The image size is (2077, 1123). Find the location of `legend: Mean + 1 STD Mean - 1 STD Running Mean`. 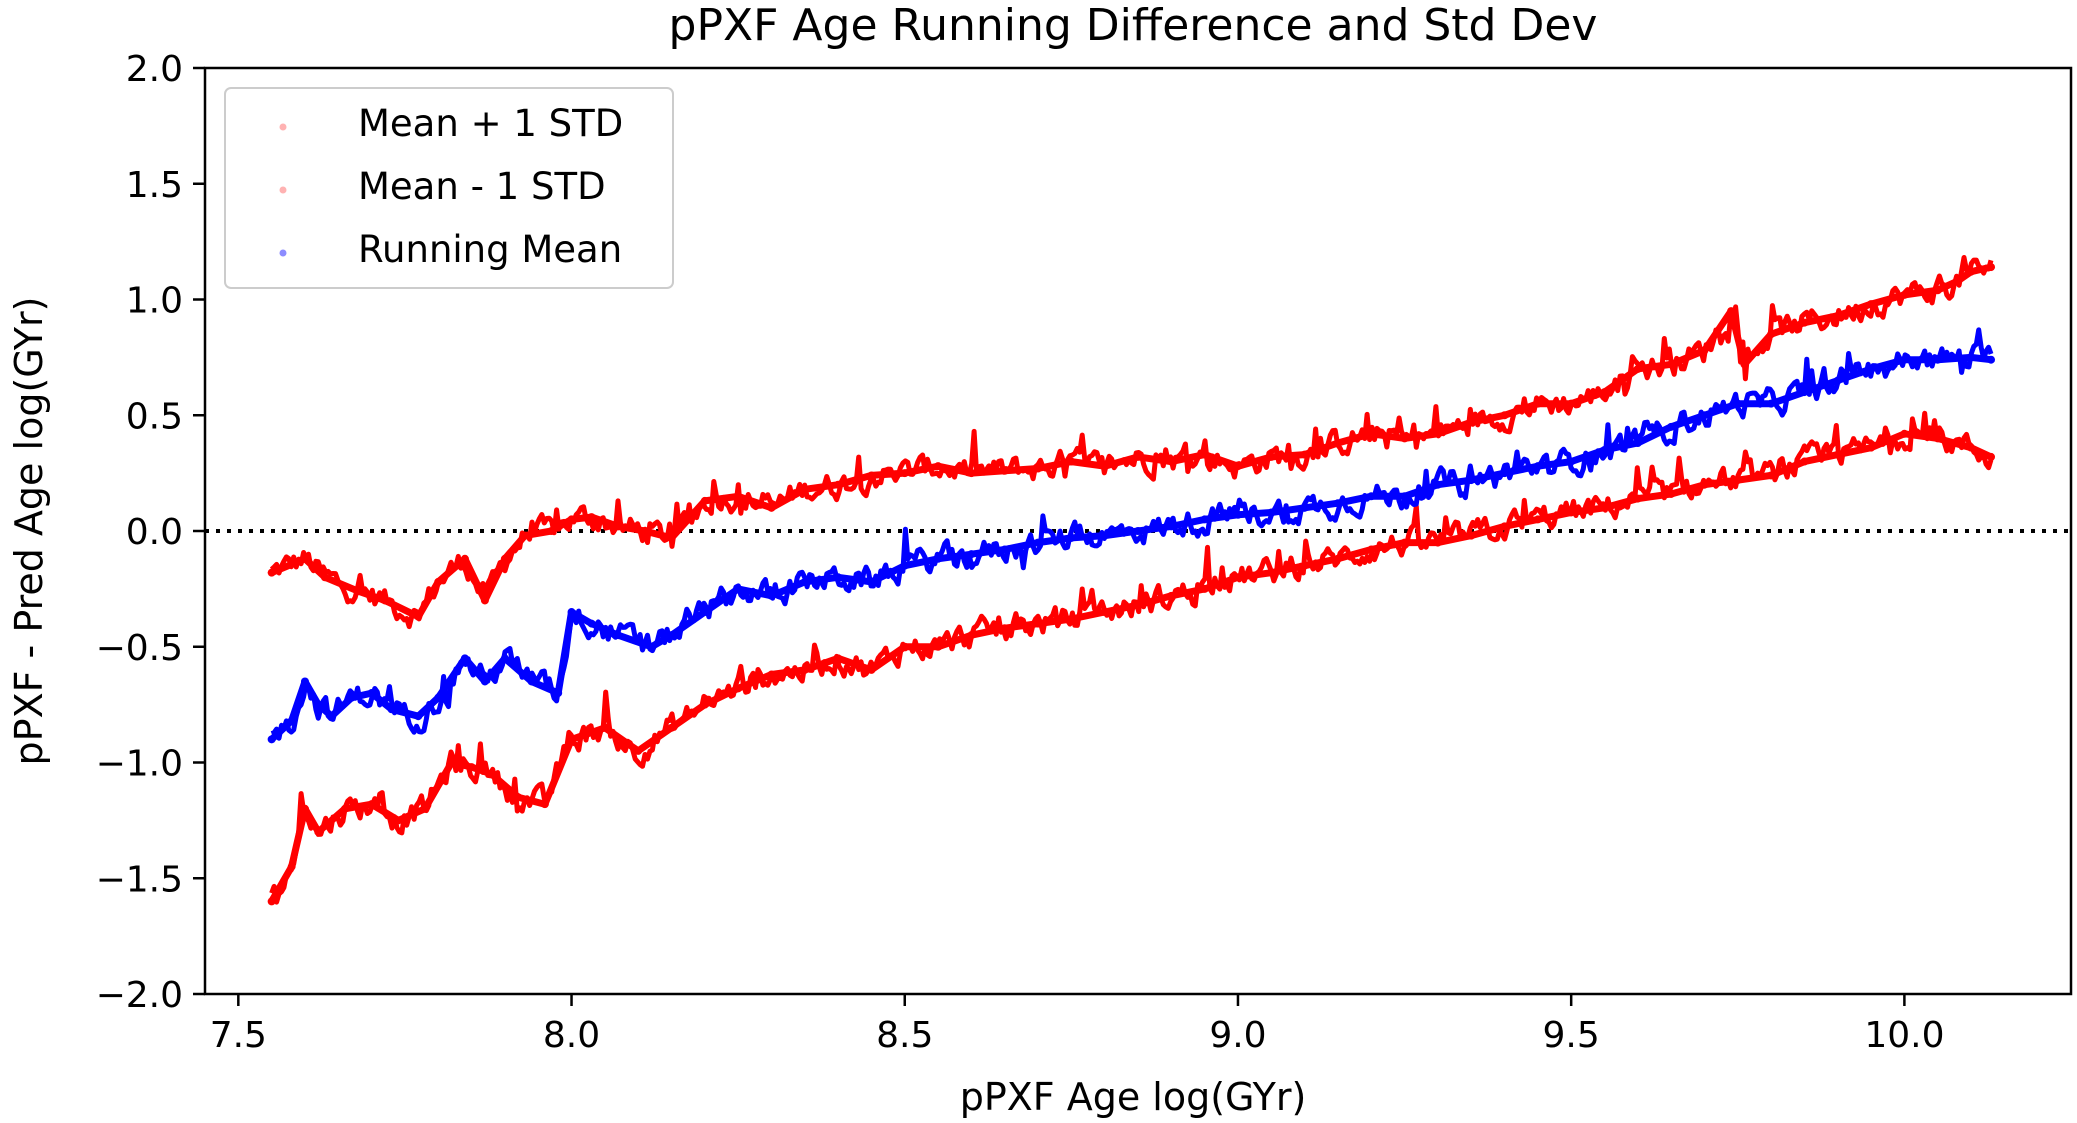

legend: Mean + 1 STD Mean - 1 STD Running Mean is located at coordinates (449, 188).